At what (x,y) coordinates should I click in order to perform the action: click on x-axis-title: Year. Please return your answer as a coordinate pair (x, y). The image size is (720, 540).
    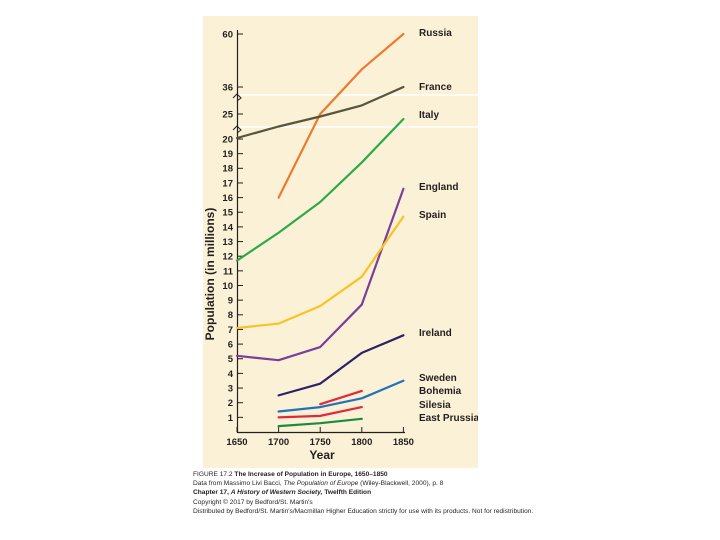
    Looking at the image, I should click on (322, 455).